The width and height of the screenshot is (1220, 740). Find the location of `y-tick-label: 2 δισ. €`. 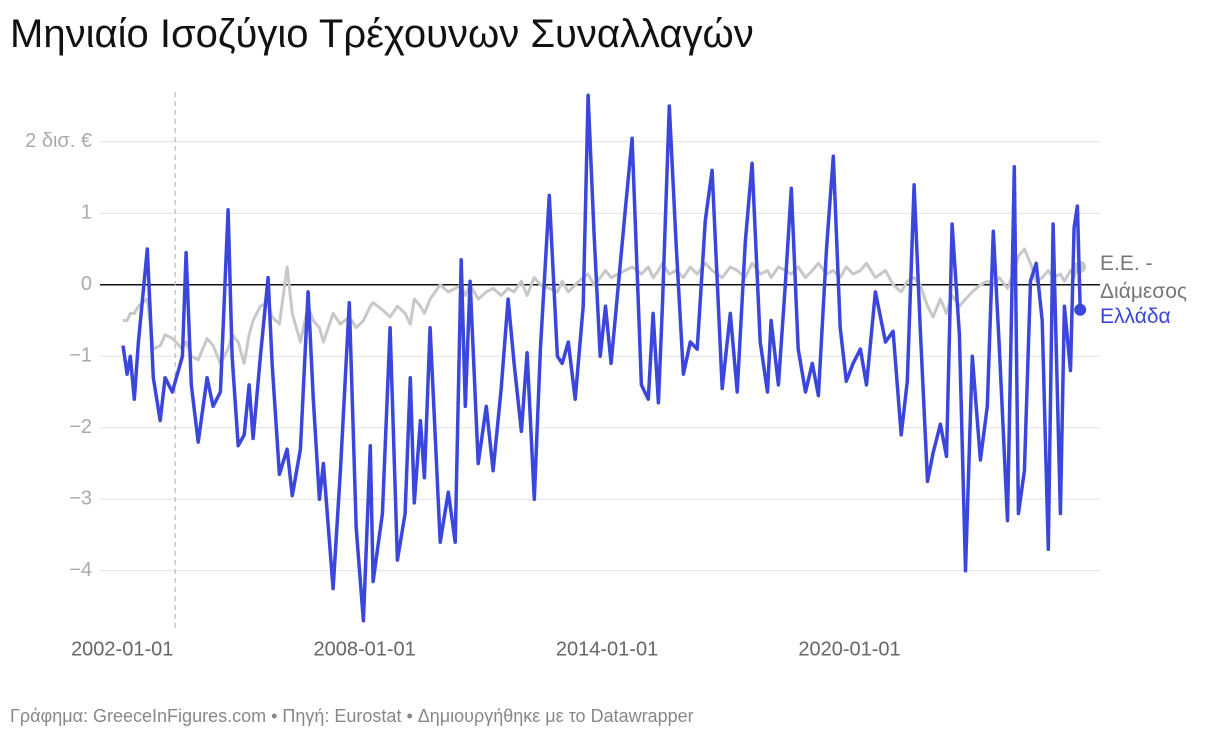

y-tick-label: 2 δισ. € is located at coordinates (58, 141).